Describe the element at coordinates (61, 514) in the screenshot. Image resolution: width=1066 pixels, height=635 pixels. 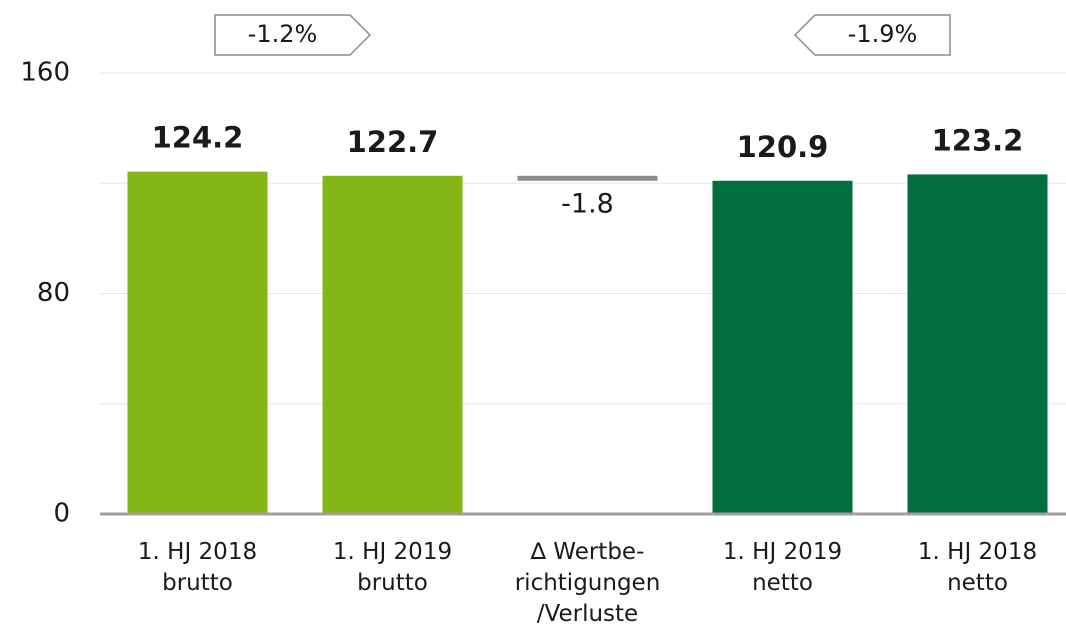
I see `y-tick-label: 0` at that location.